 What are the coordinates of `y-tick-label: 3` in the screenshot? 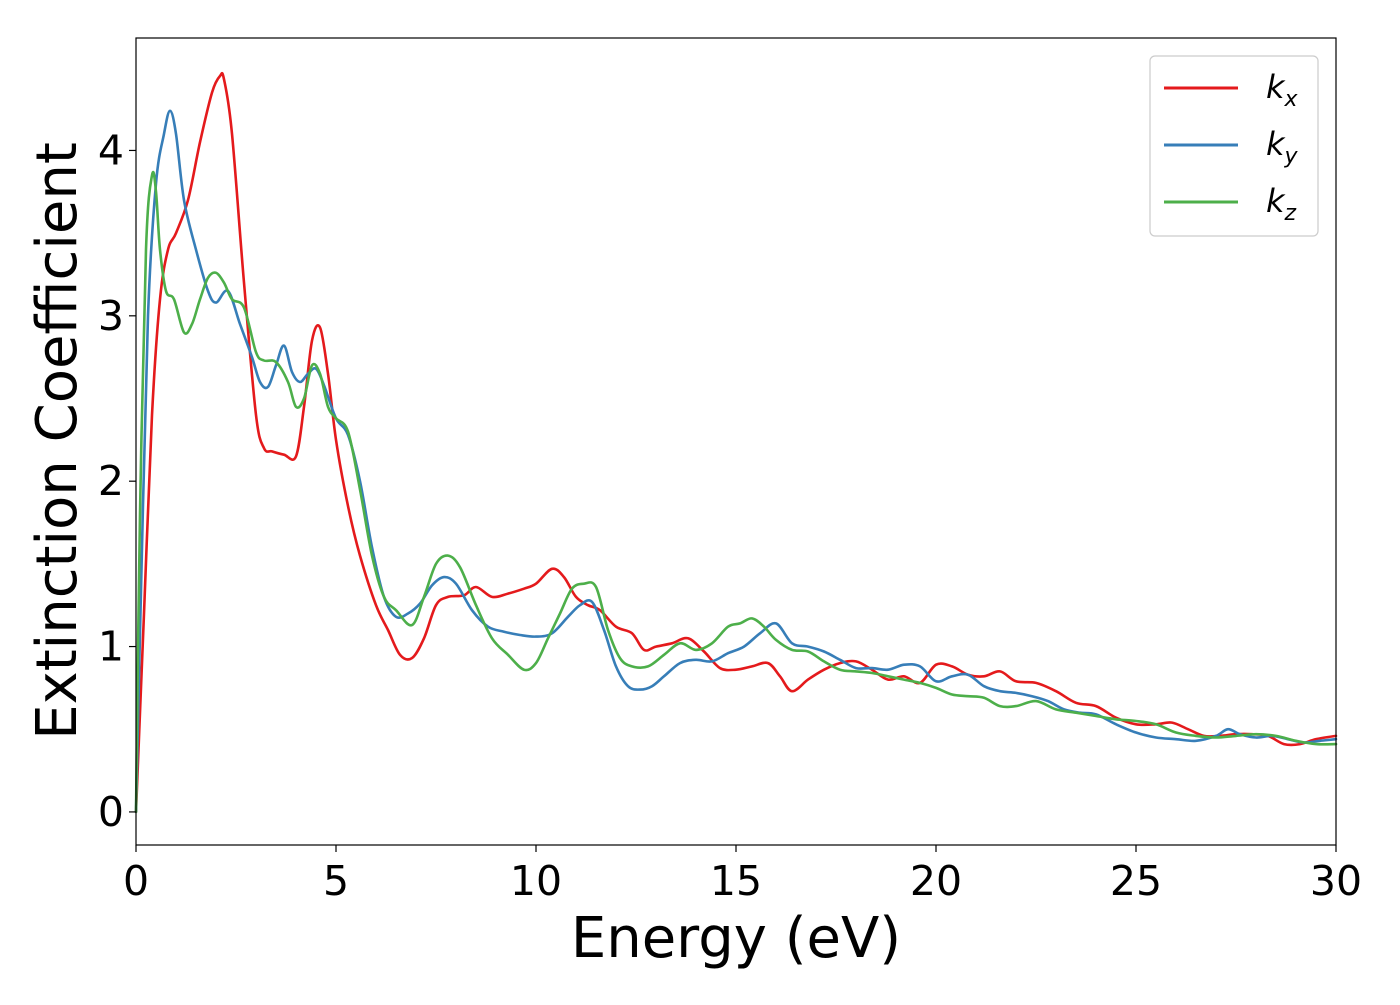 It's located at (111, 316).